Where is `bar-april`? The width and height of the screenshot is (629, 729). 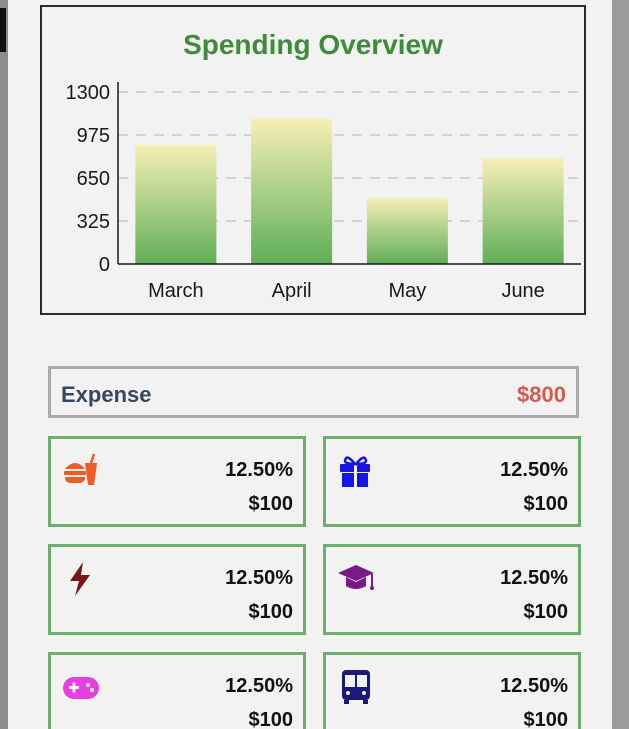 bar-april is located at coordinates (292, 191).